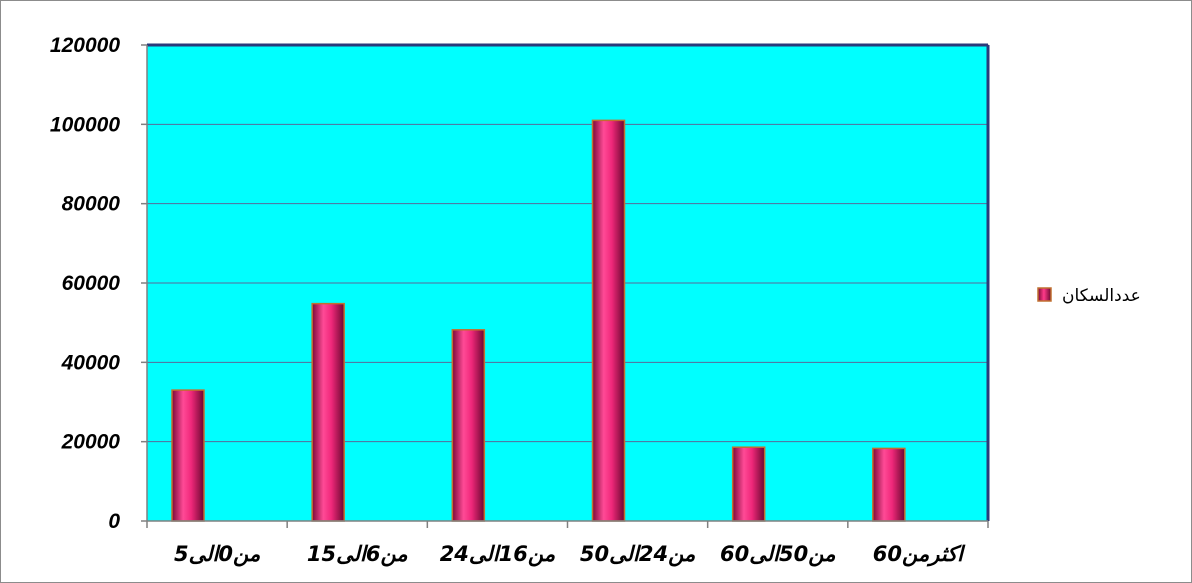 The width and height of the screenshot is (1192, 583). What do you see at coordinates (498, 554) in the screenshot?
I see `x-tick-label: من16الى24` at bounding box center [498, 554].